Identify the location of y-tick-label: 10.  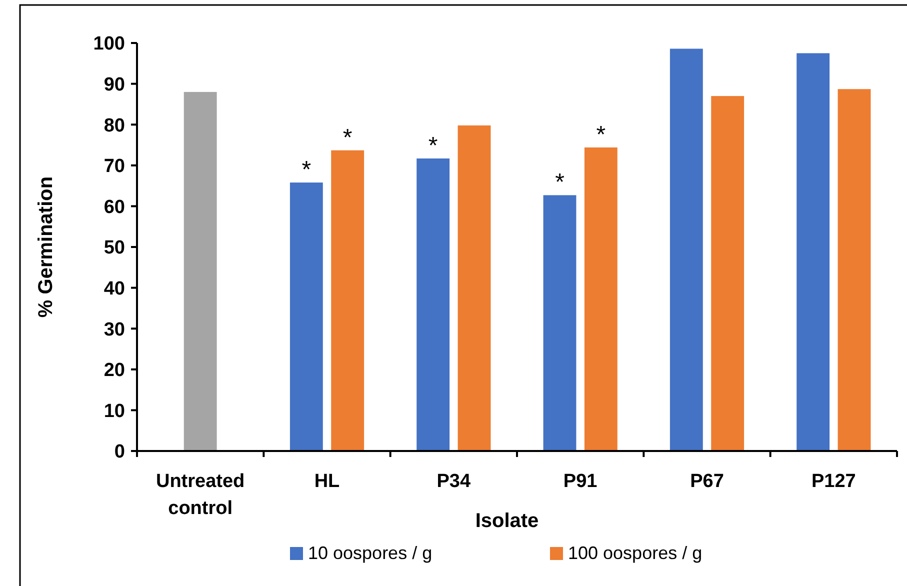
(114, 411).